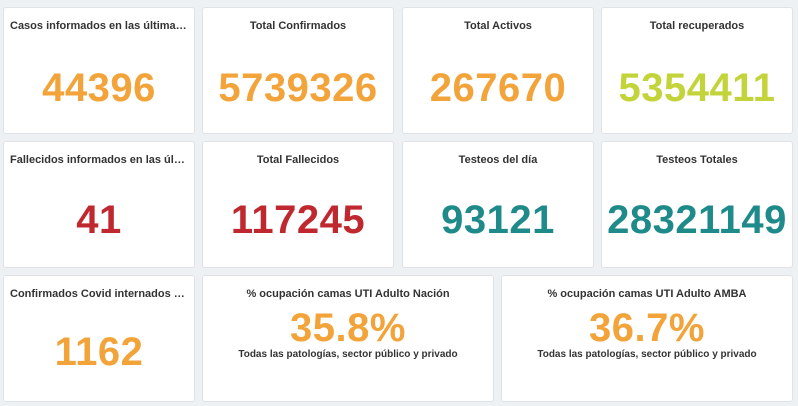 This screenshot has width=798, height=406. I want to click on card-fallecidos-ultimas-24h: Fallecidos informados en las últim… 41, so click(99, 204).